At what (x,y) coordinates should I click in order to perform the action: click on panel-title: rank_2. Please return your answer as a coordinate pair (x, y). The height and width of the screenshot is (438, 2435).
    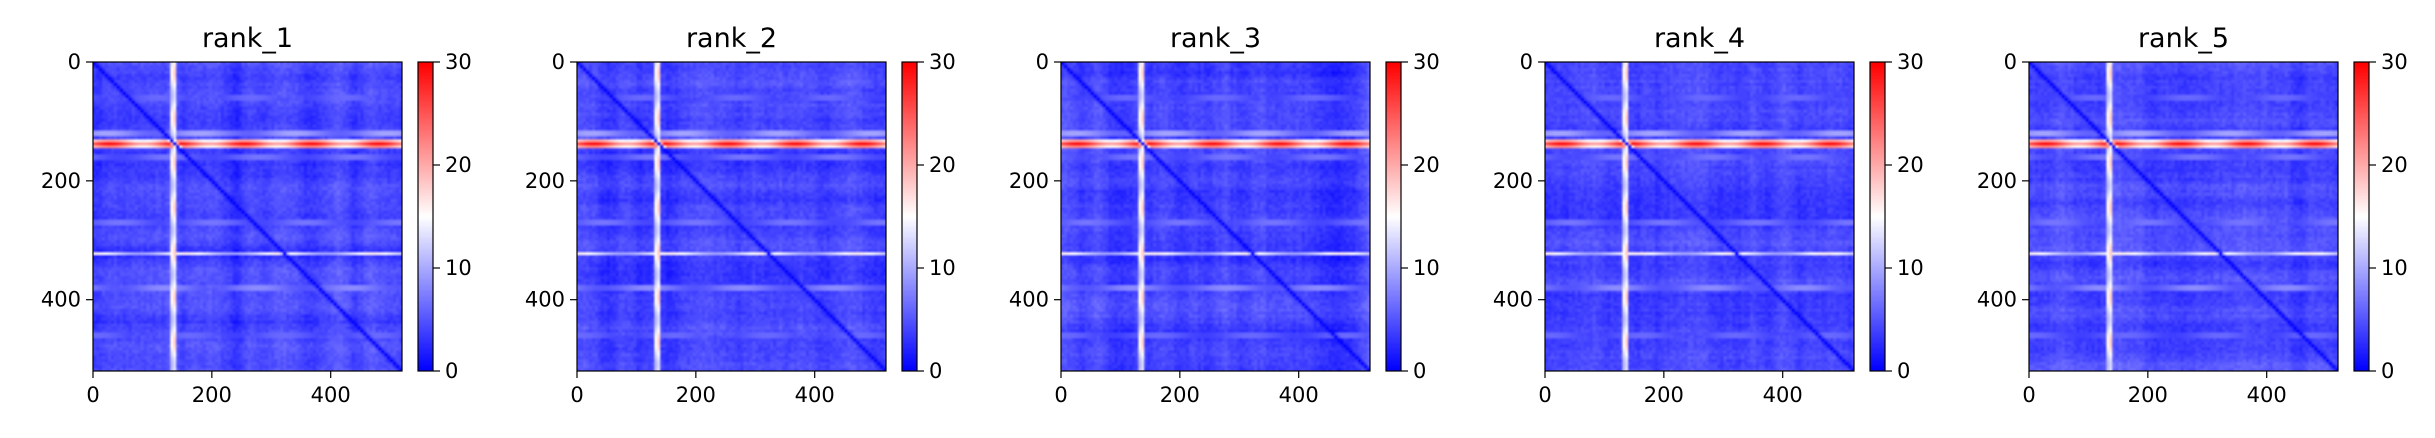
    Looking at the image, I should click on (731, 38).